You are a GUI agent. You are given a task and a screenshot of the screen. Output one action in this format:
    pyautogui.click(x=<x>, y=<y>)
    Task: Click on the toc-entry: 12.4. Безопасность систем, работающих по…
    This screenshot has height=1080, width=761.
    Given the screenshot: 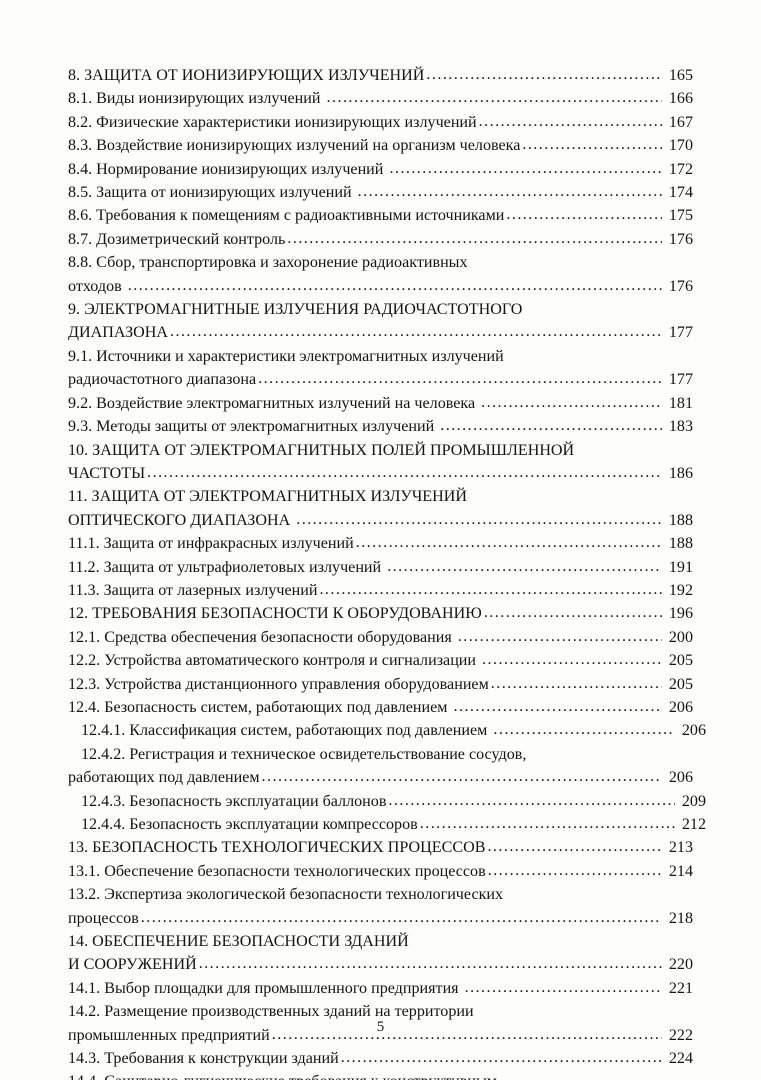 What is the action you would take?
    pyautogui.click(x=380, y=707)
    